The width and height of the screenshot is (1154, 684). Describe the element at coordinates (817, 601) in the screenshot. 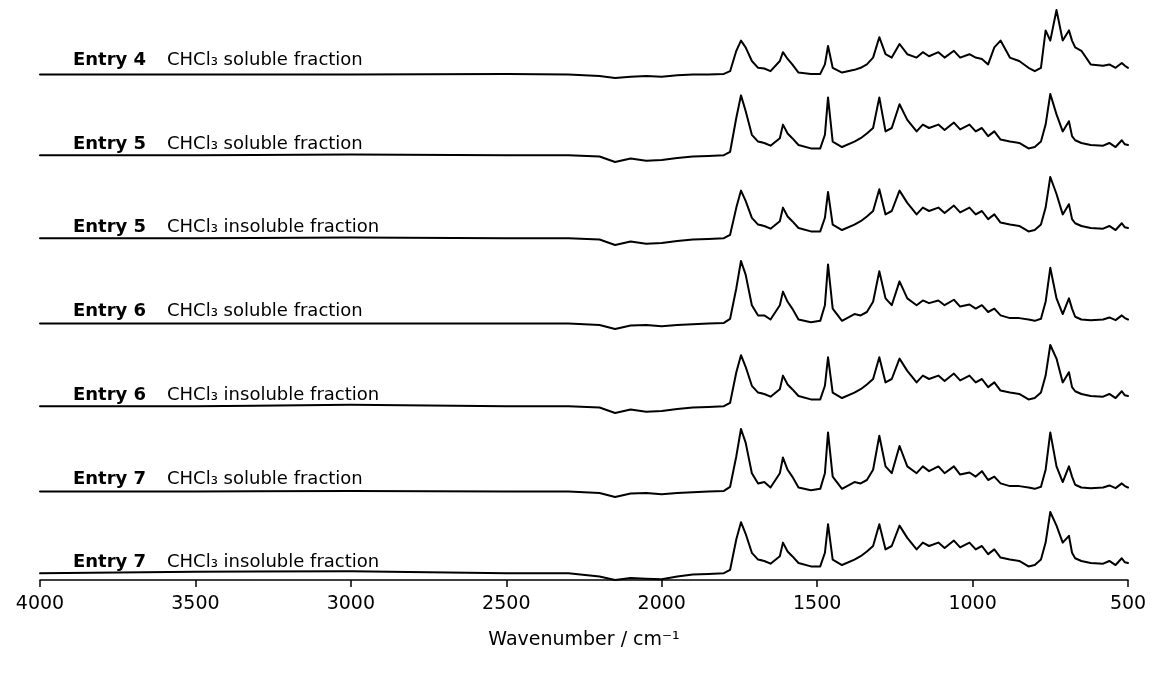

I see `x-tick-label: 1500` at that location.